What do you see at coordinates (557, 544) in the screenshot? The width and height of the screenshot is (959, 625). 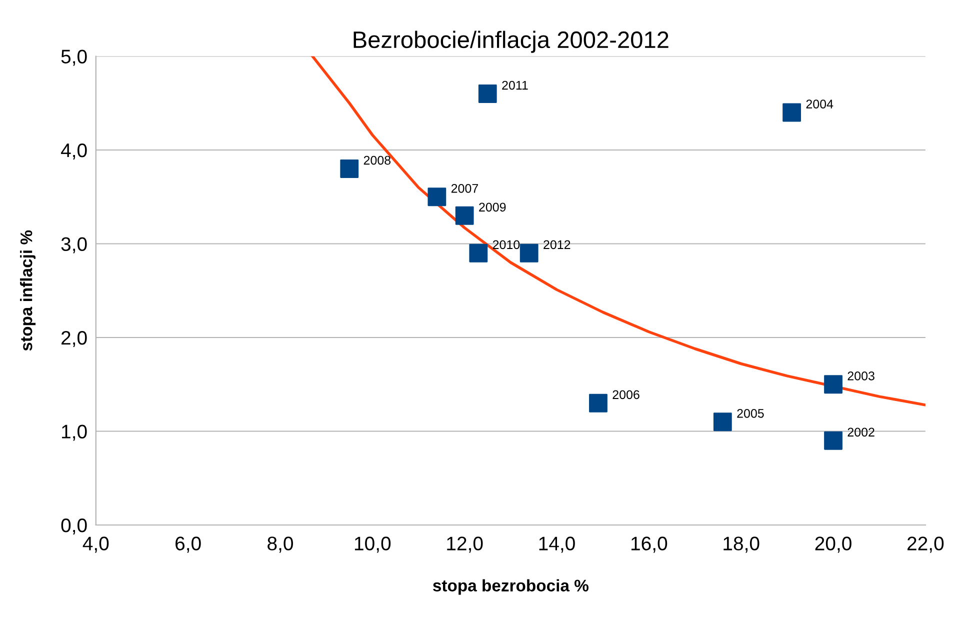 I see `x-tick-label: 14,0` at bounding box center [557, 544].